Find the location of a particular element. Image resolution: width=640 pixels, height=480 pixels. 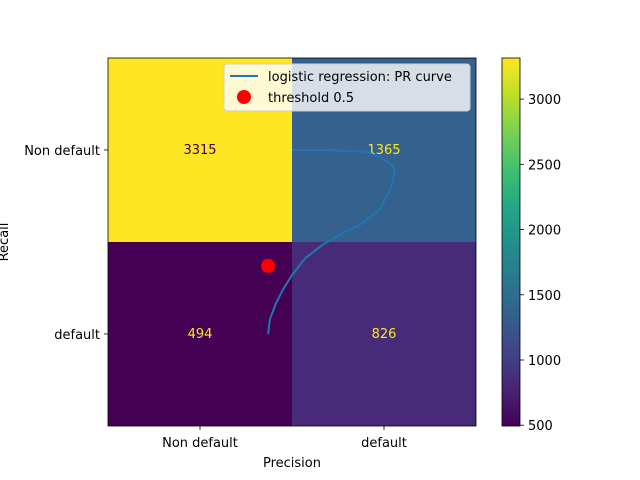

colorbar: 500 1000 1500 2000 2500 3000 is located at coordinates (531, 245).